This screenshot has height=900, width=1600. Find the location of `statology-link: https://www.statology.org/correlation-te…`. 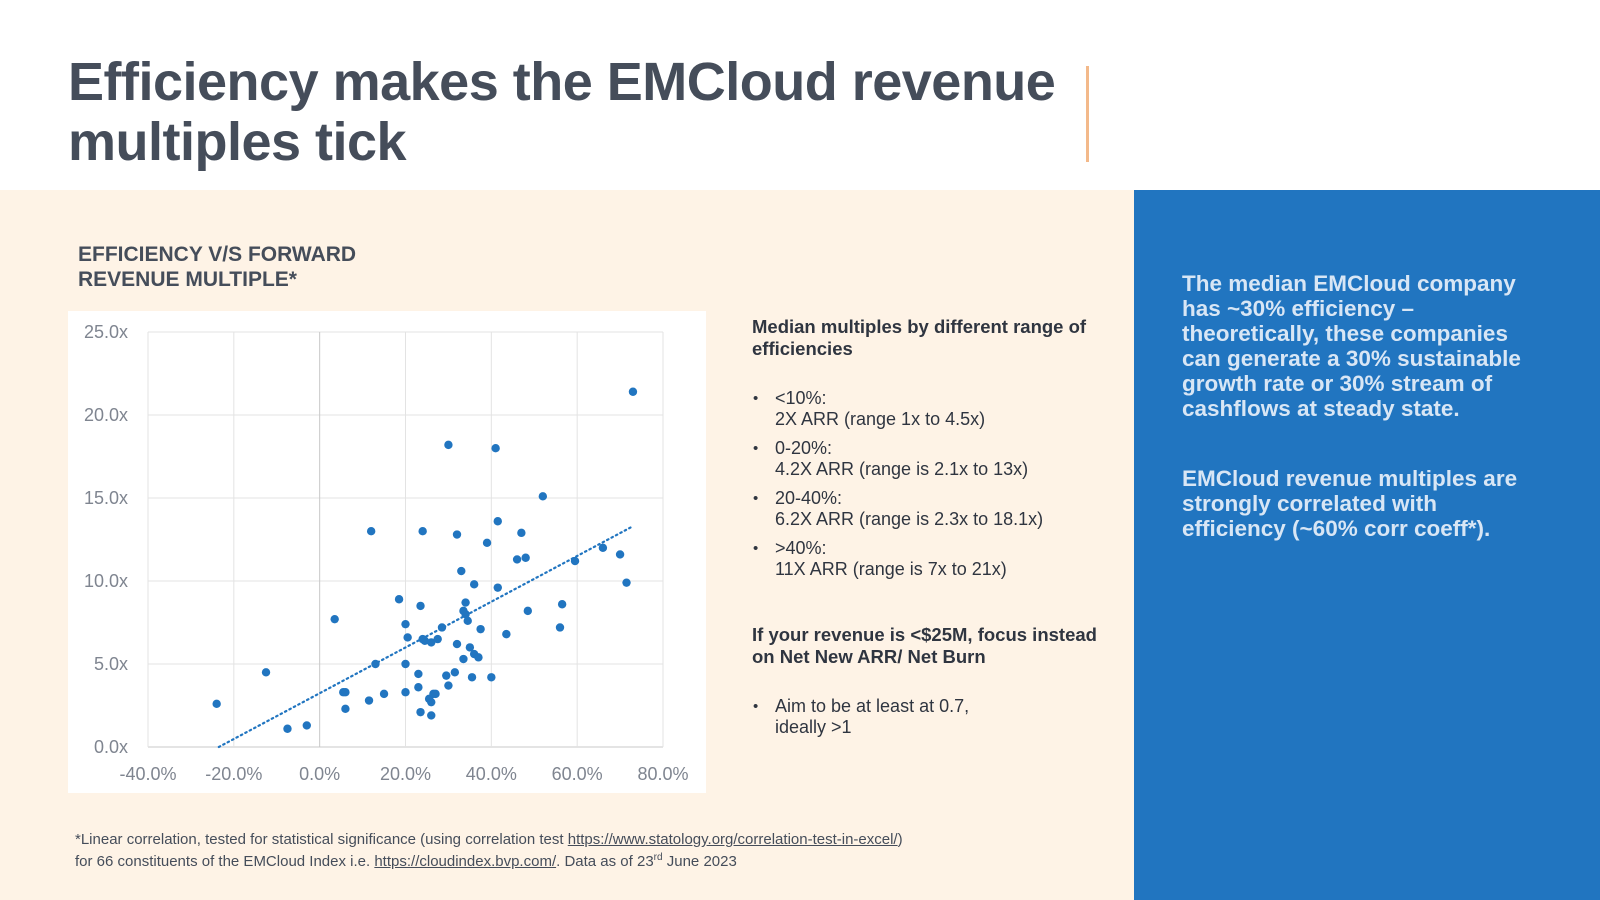

statology-link: https://www.statology.org/correlation-te… is located at coordinates (732, 839).